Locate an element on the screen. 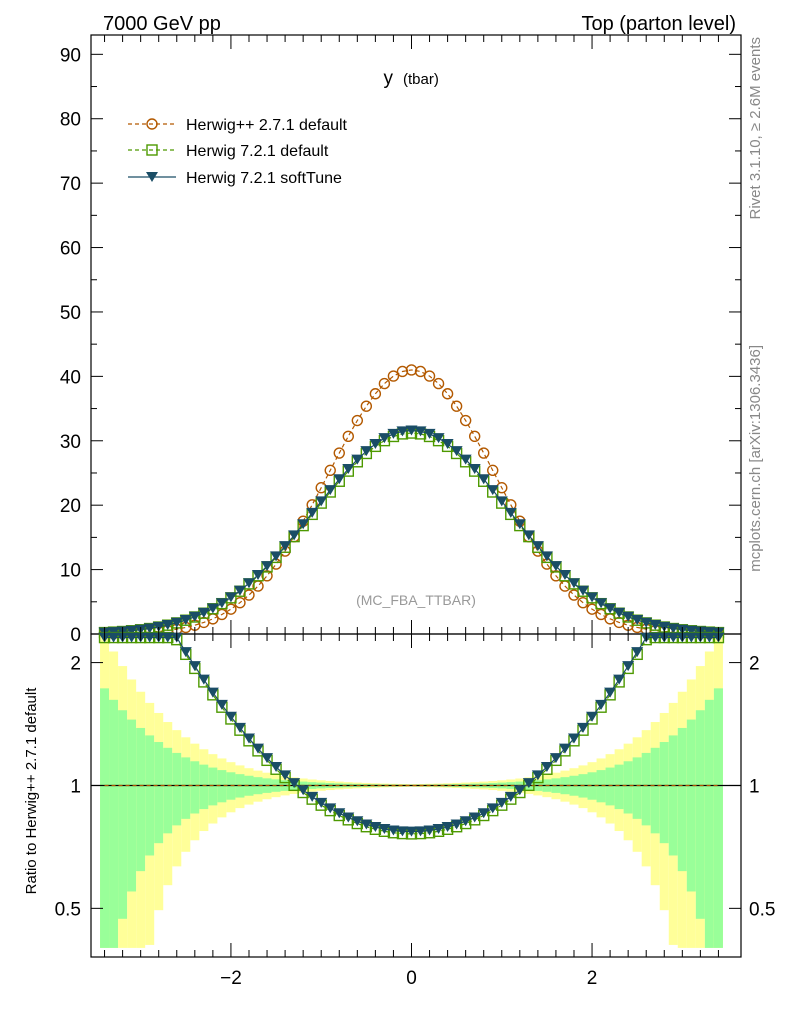 This screenshot has height=1024, width=786. legend-entry-herwig7-softtune: Herwig 7.2.1 softTune is located at coordinates (235, 178).